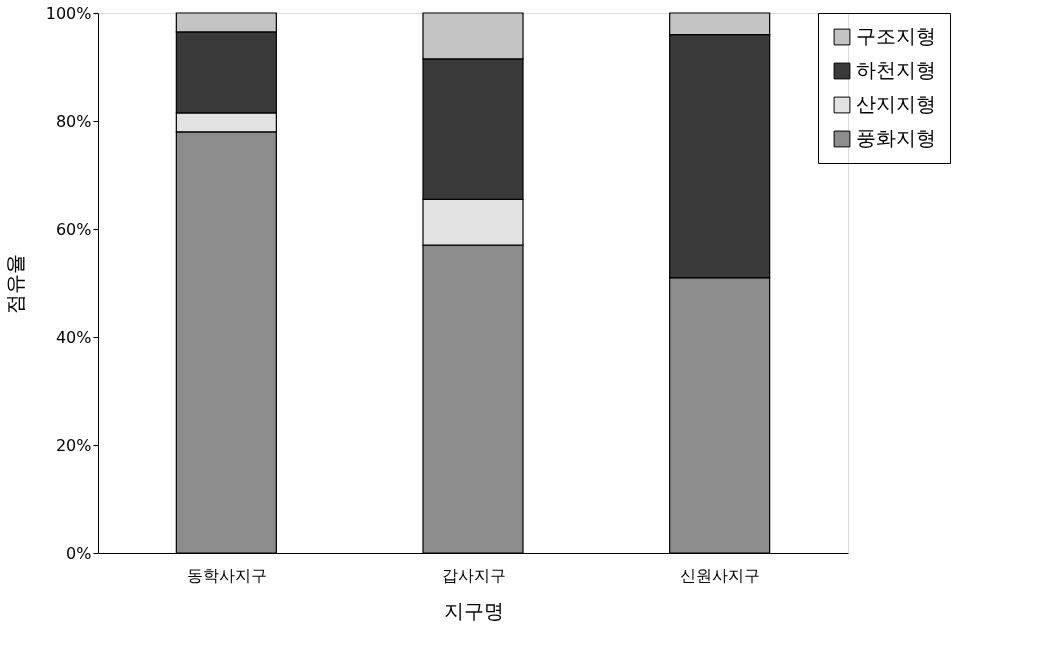  What do you see at coordinates (473, 610) in the screenshot?
I see `x-axis-title: 지구명` at bounding box center [473, 610].